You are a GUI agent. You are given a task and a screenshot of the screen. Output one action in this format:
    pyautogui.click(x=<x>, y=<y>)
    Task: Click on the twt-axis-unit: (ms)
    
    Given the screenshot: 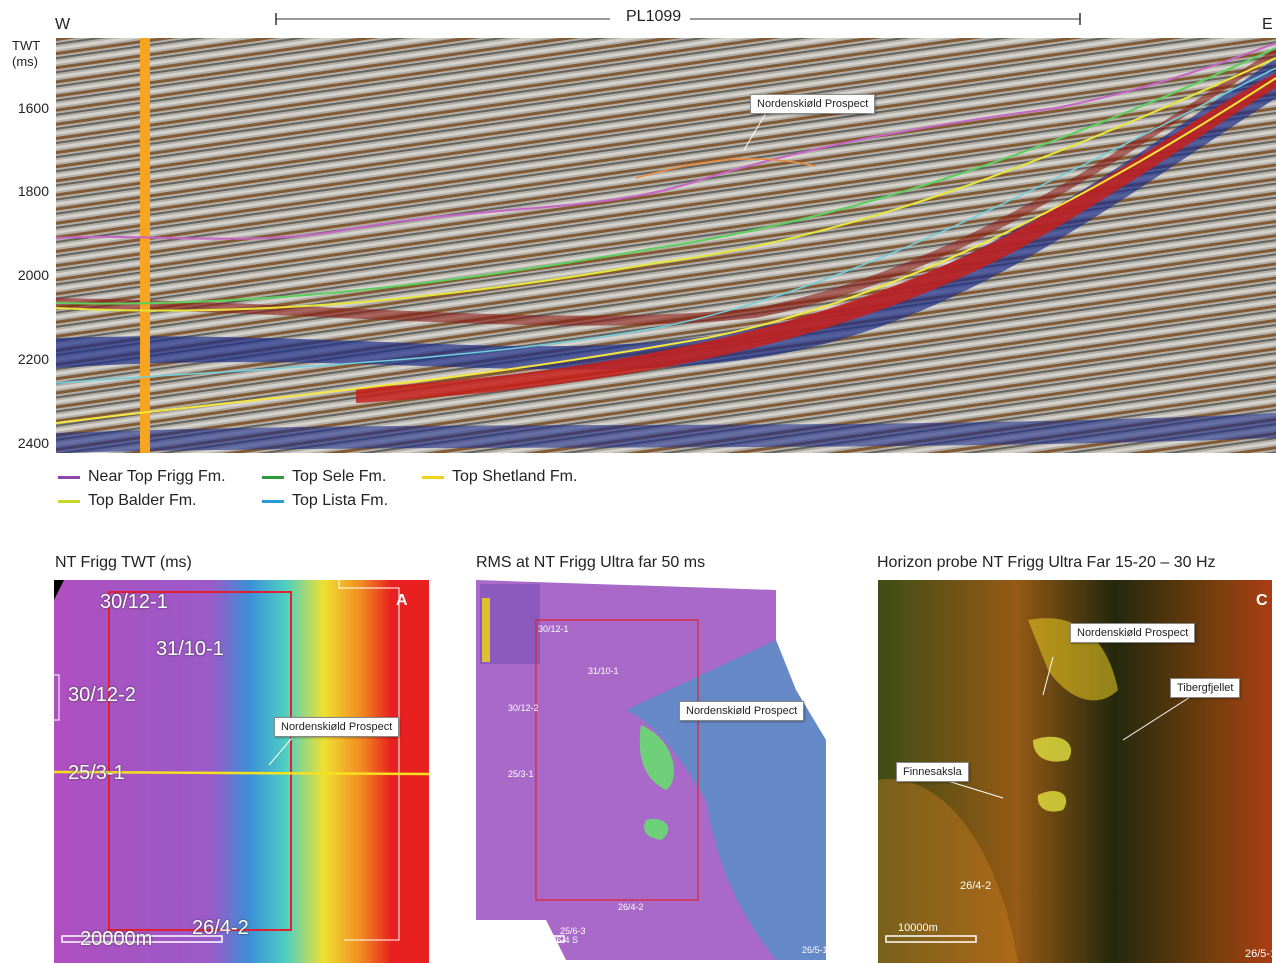 What is the action you would take?
    pyautogui.click(x=25, y=61)
    